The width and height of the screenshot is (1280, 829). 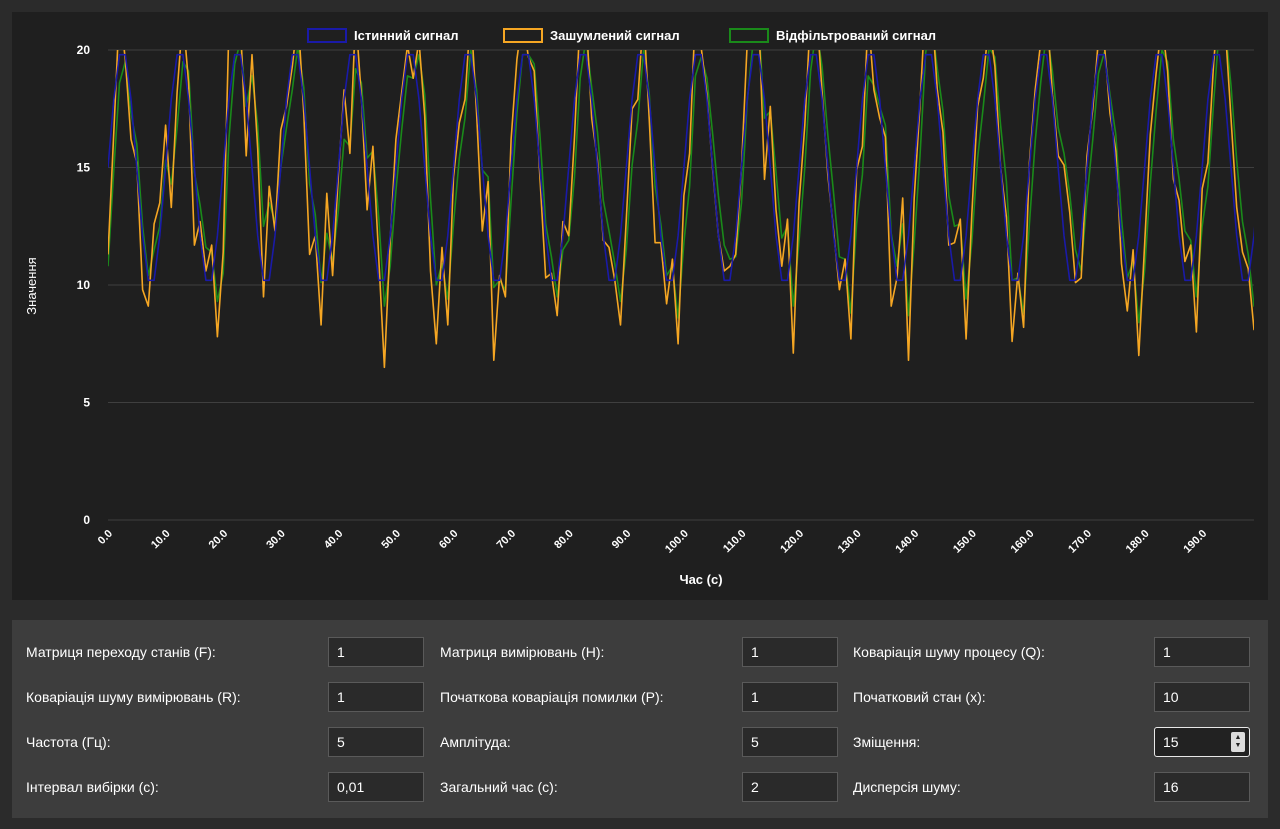 What do you see at coordinates (564, 540) in the screenshot?
I see `x-tick-label: 80.0` at bounding box center [564, 540].